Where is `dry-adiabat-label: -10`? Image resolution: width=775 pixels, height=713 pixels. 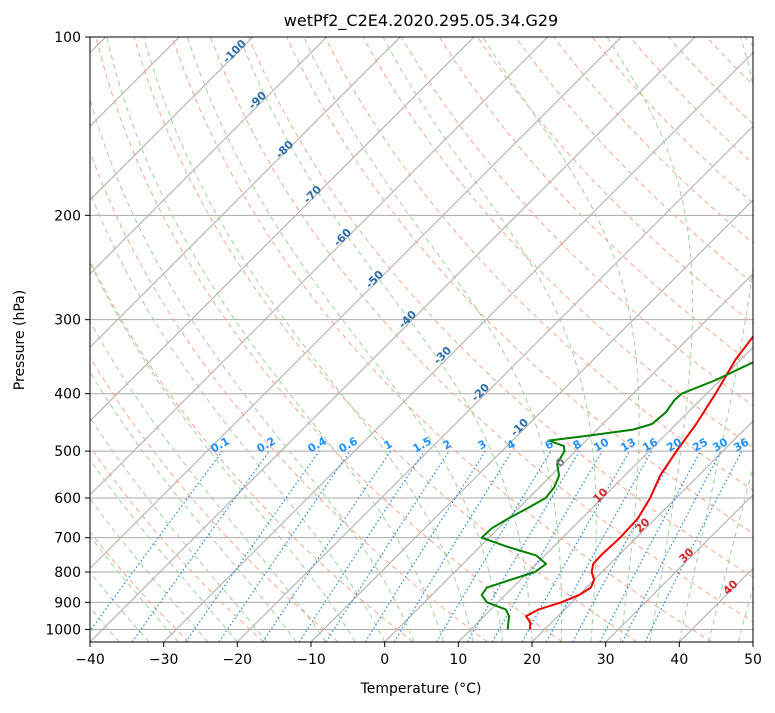 dry-adiabat-label: -10 is located at coordinates (519, 427).